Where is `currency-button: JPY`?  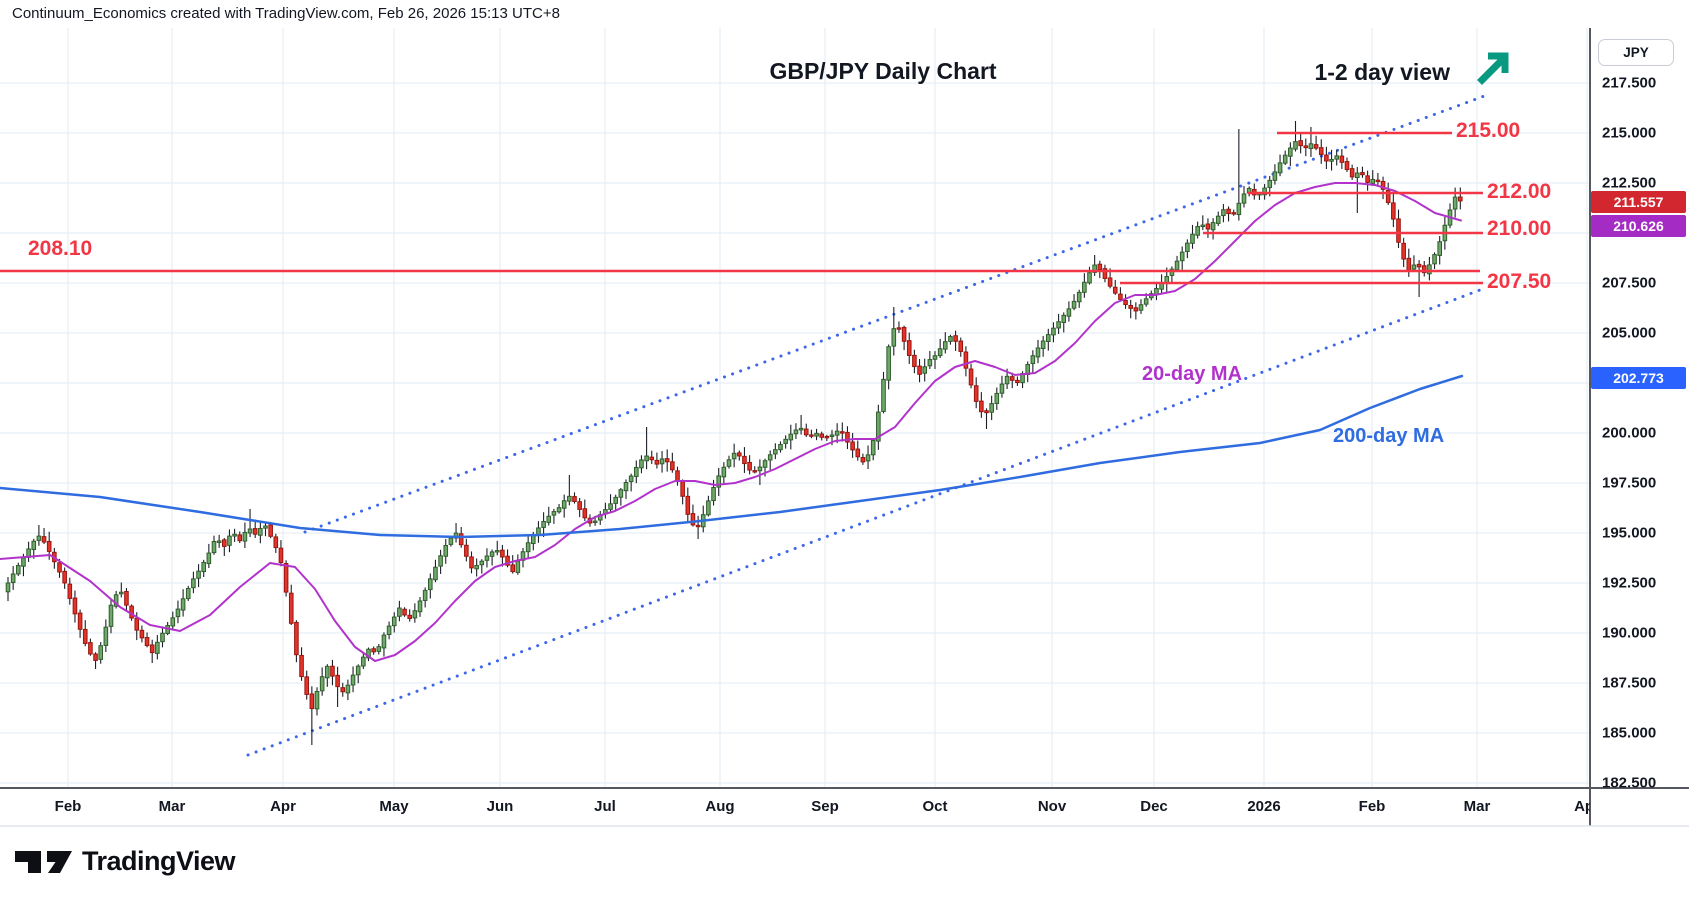 currency-button: JPY is located at coordinates (1636, 52).